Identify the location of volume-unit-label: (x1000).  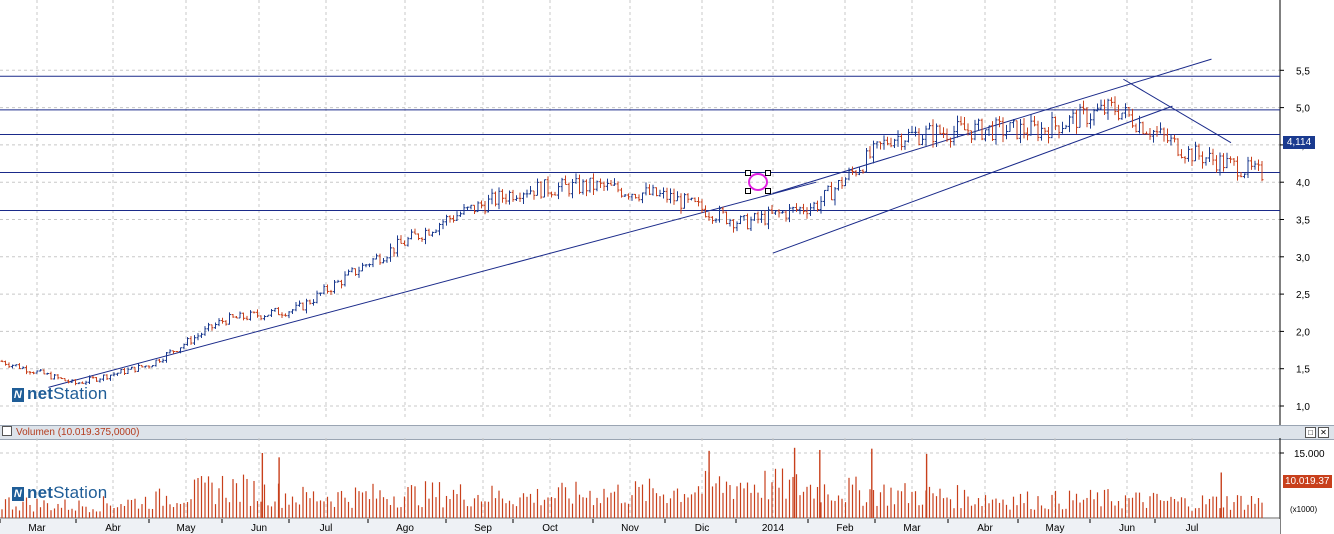
(1304, 509).